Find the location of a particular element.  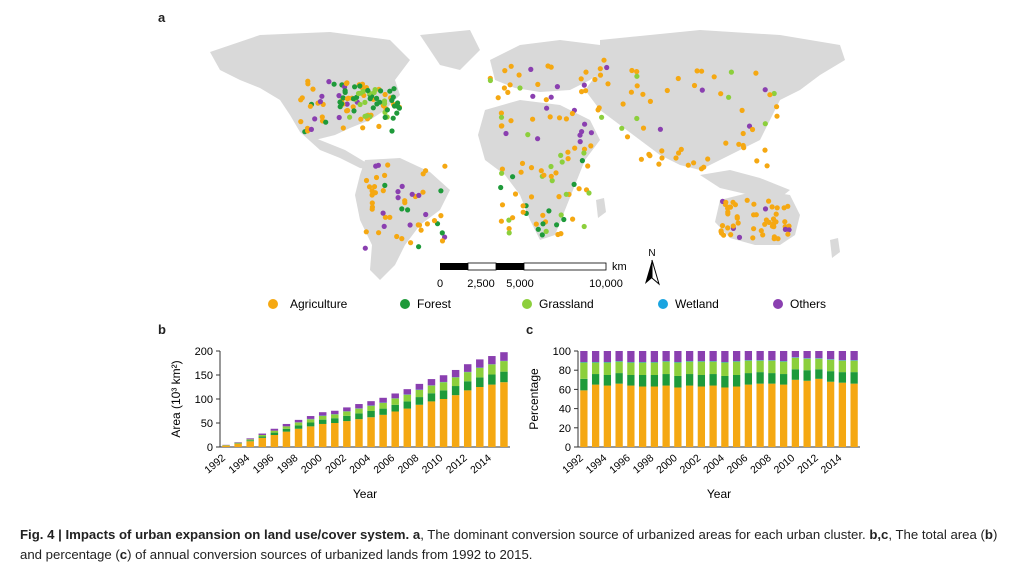

legend-grassland-marker is located at coordinates (527, 304).